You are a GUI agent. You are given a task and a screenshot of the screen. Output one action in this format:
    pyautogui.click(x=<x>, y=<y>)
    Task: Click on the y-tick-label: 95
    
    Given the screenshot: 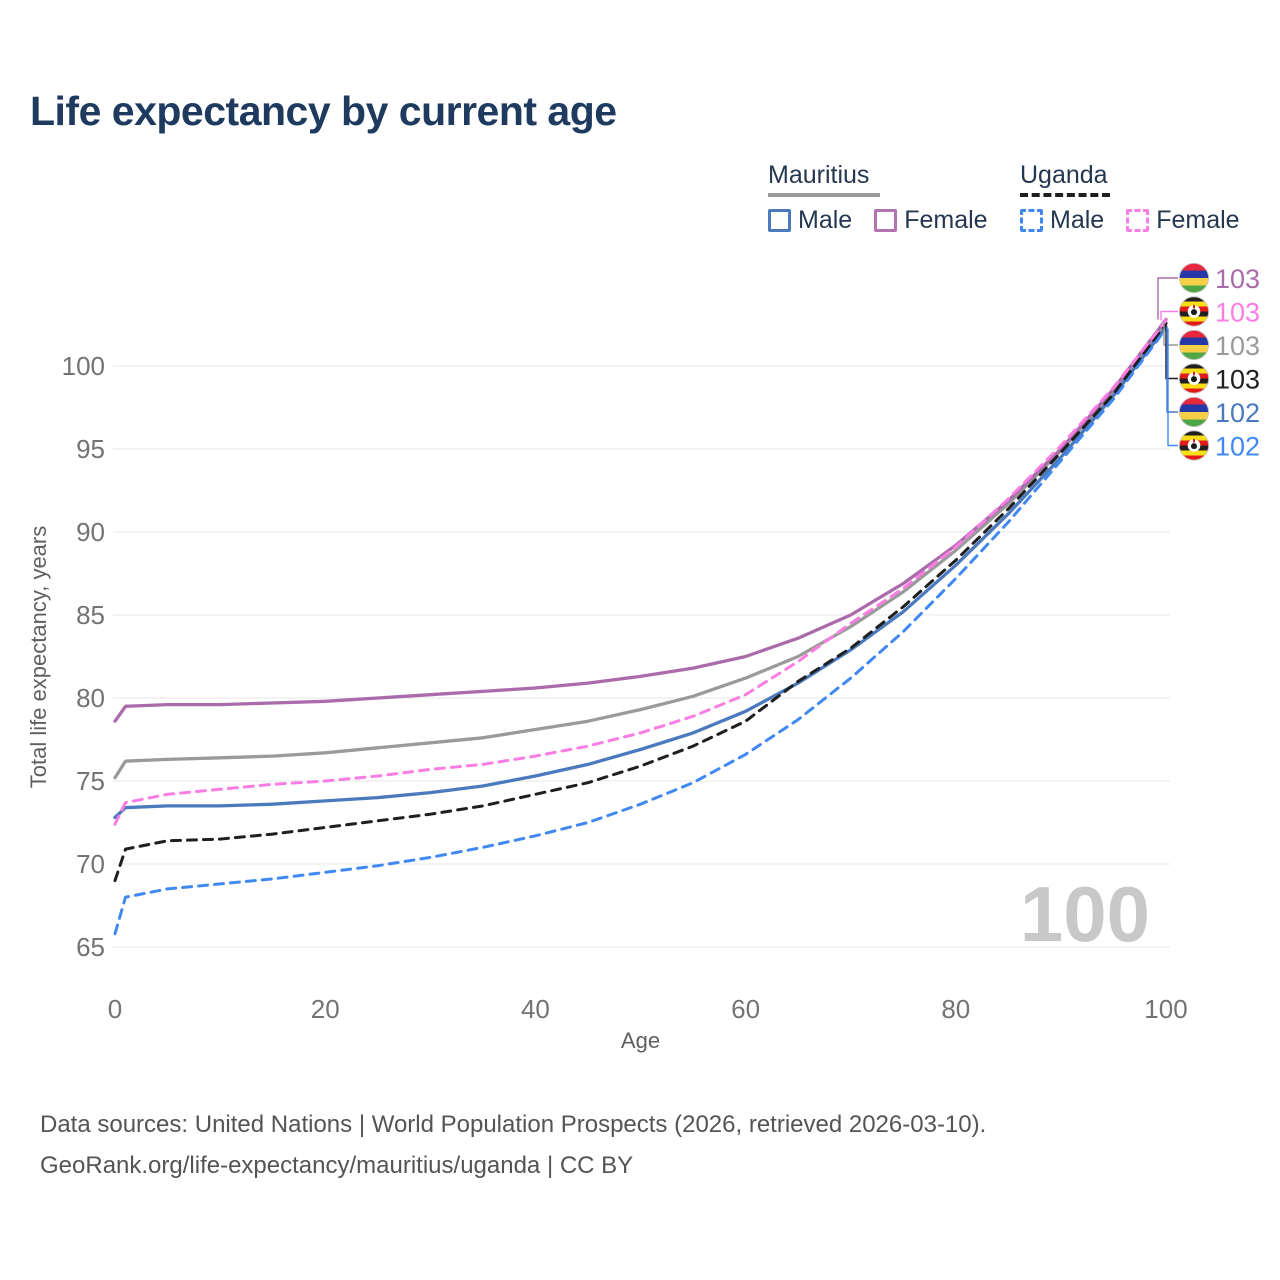 What is the action you would take?
    pyautogui.click(x=90, y=449)
    